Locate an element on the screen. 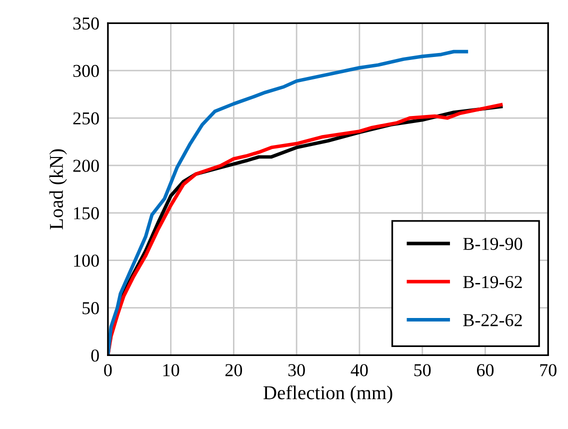 The height and width of the screenshot is (429, 568). x-tick-label: 70 is located at coordinates (548, 370).